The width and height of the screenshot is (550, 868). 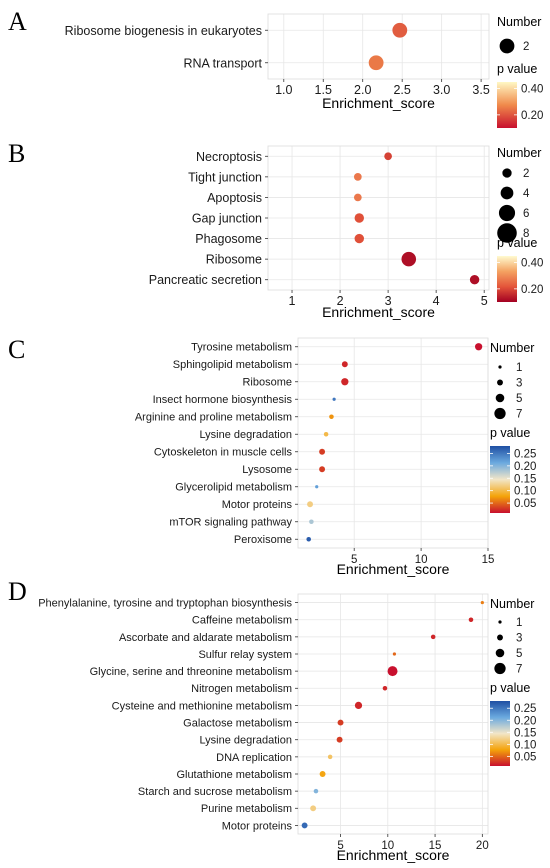 I want to click on category-label: Starch and sucrose metabolism, so click(x=215, y=792).